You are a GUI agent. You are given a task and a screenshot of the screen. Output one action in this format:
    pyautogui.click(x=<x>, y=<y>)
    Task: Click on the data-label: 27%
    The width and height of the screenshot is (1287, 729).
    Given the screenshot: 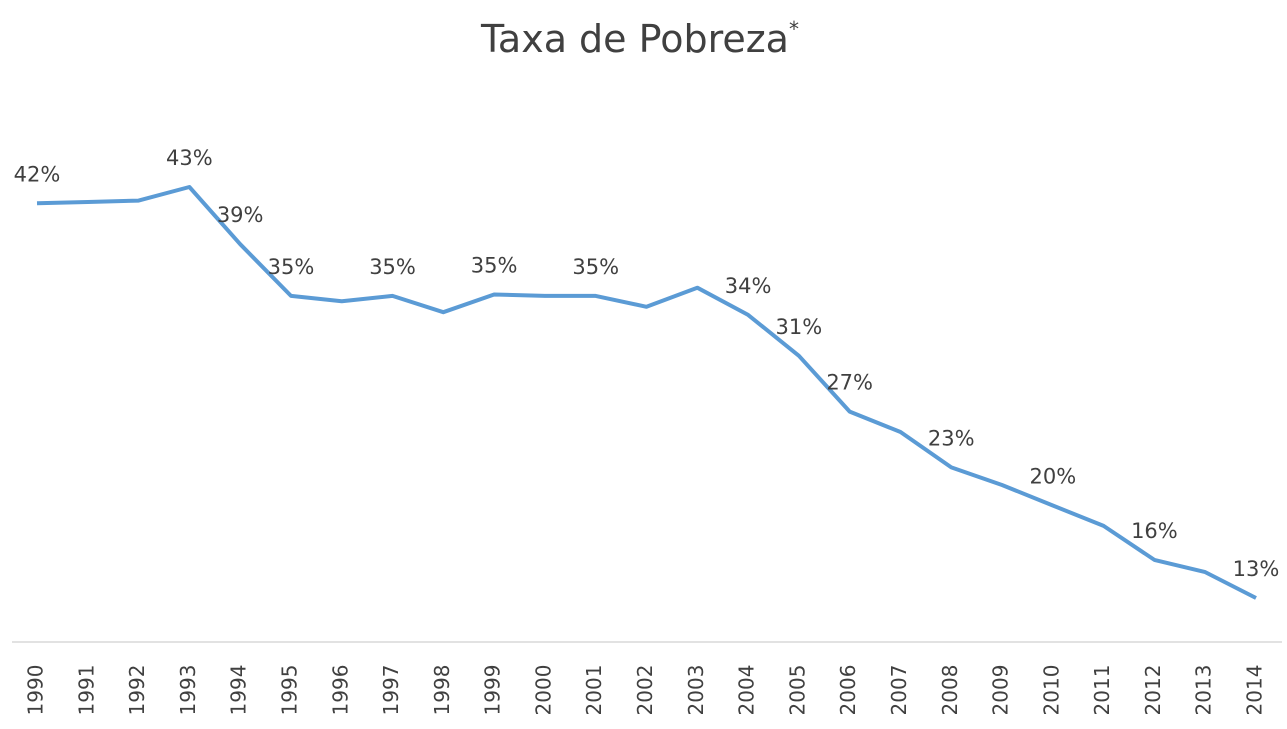 What is the action you would take?
    pyautogui.click(x=849, y=383)
    